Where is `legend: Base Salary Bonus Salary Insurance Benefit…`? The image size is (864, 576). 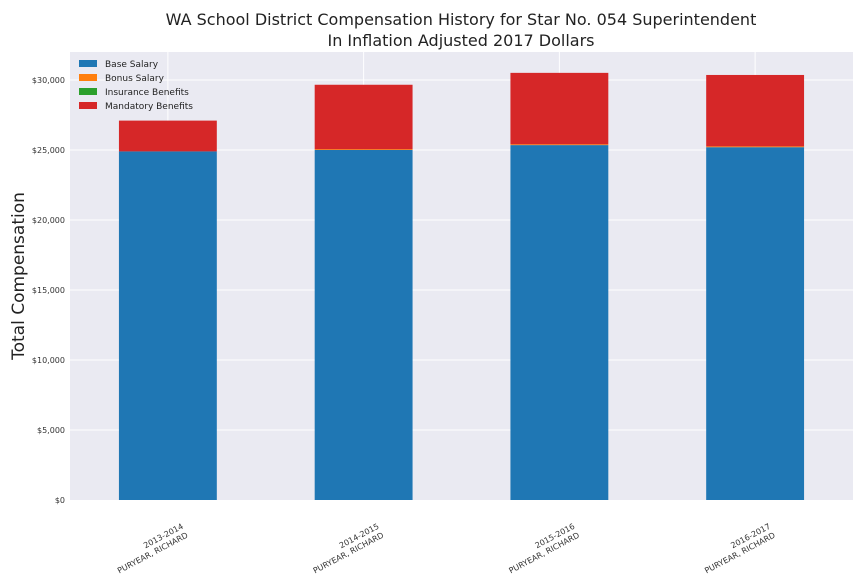 legend: Base Salary Bonus Salary Insurance Benefit… is located at coordinates (136, 86).